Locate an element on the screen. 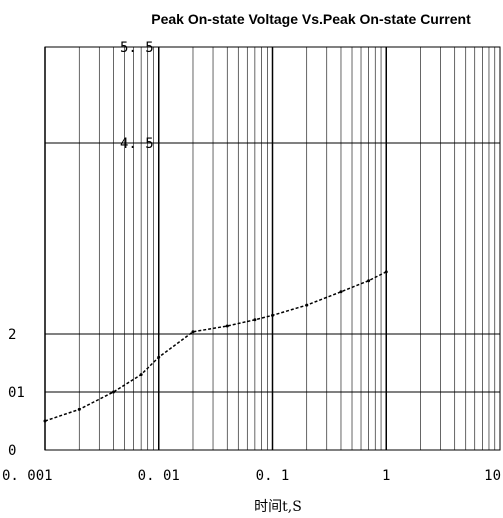 This screenshot has width=503, height=518. x-tick-label: 0. 01 is located at coordinates (159, 476).